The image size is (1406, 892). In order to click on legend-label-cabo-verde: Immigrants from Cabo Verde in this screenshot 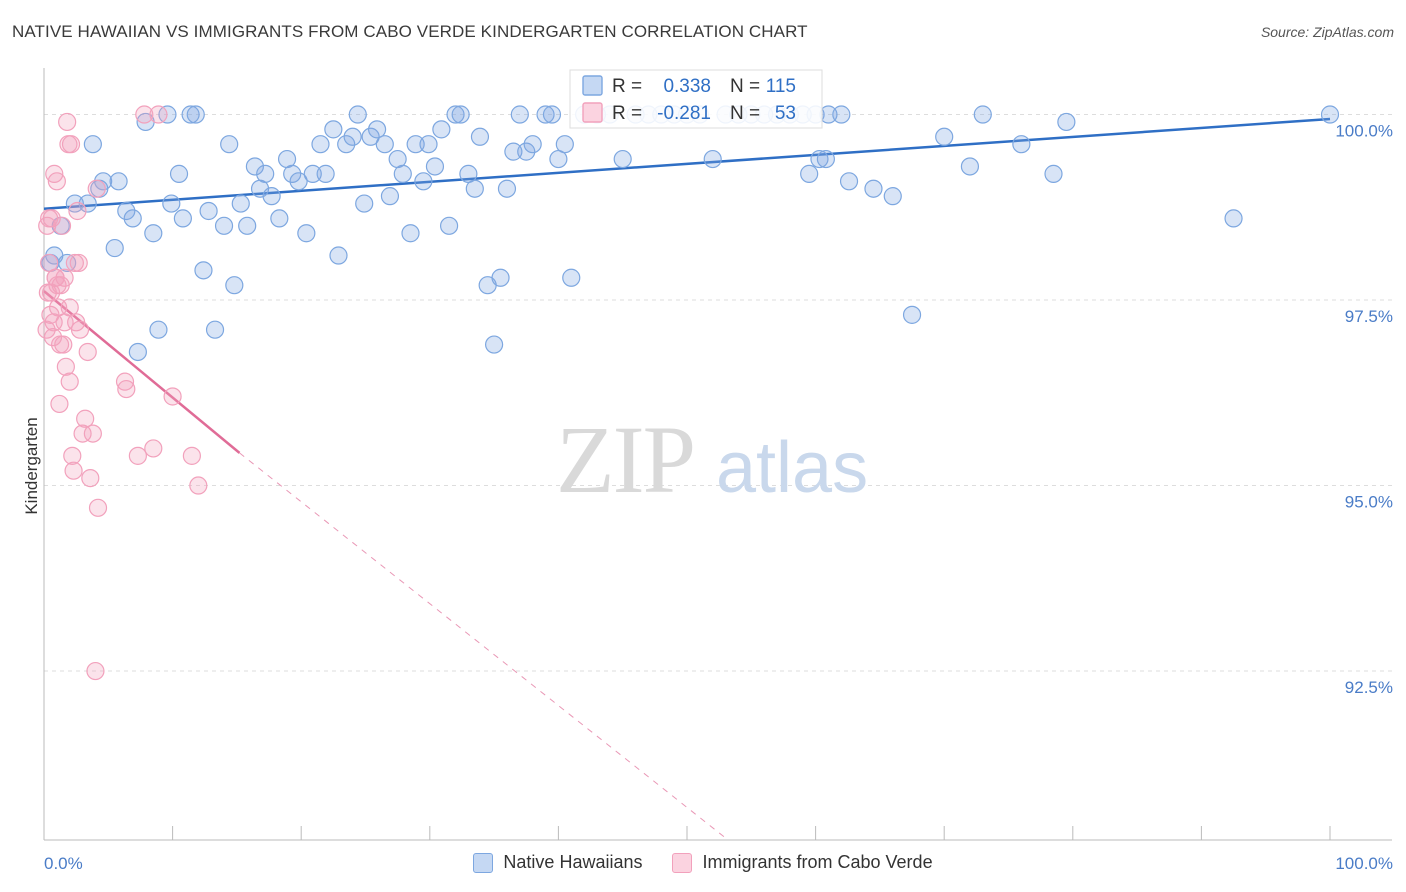, I will do `click(817, 862)`.